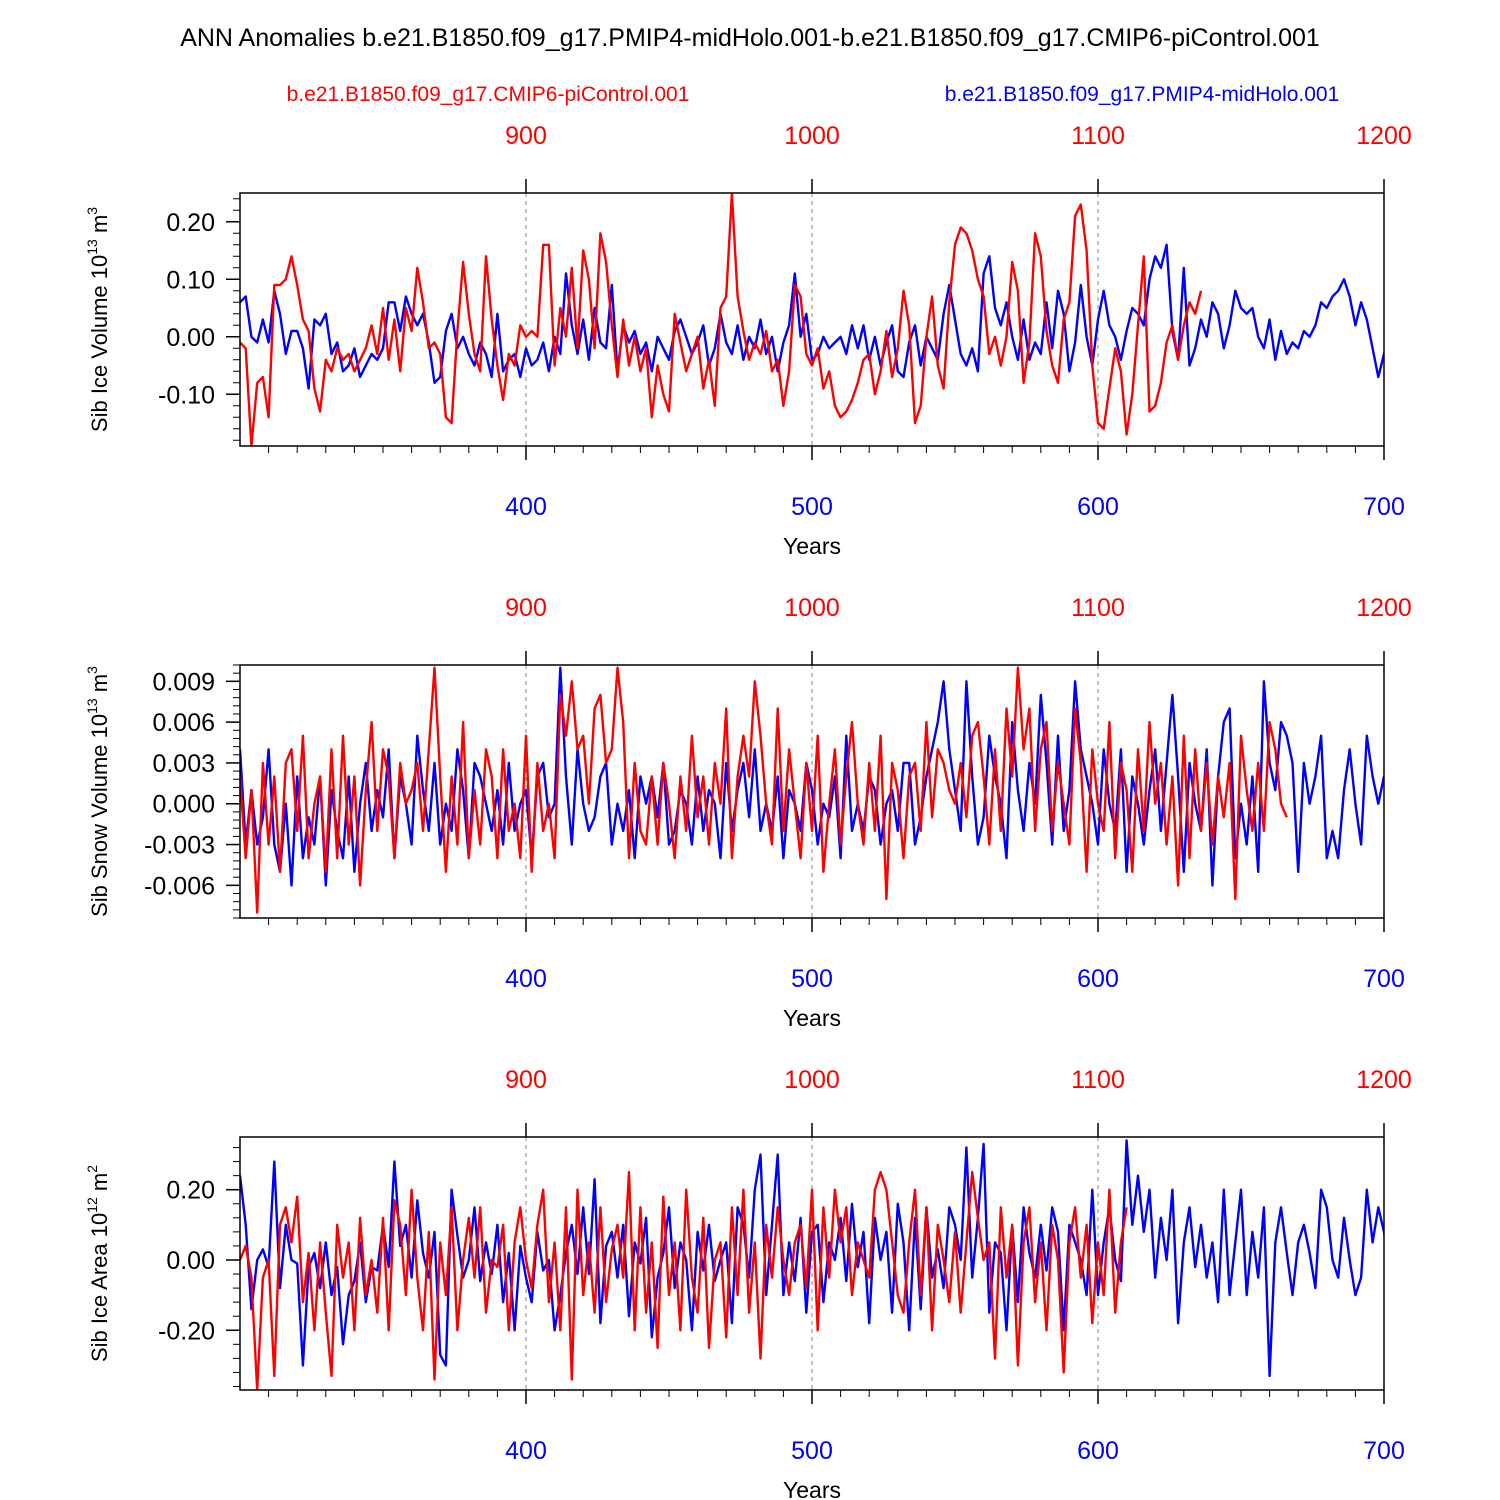 The width and height of the screenshot is (1500, 1500). Describe the element at coordinates (183, 764) in the screenshot. I see `y-tick-label: 0.003` at that location.